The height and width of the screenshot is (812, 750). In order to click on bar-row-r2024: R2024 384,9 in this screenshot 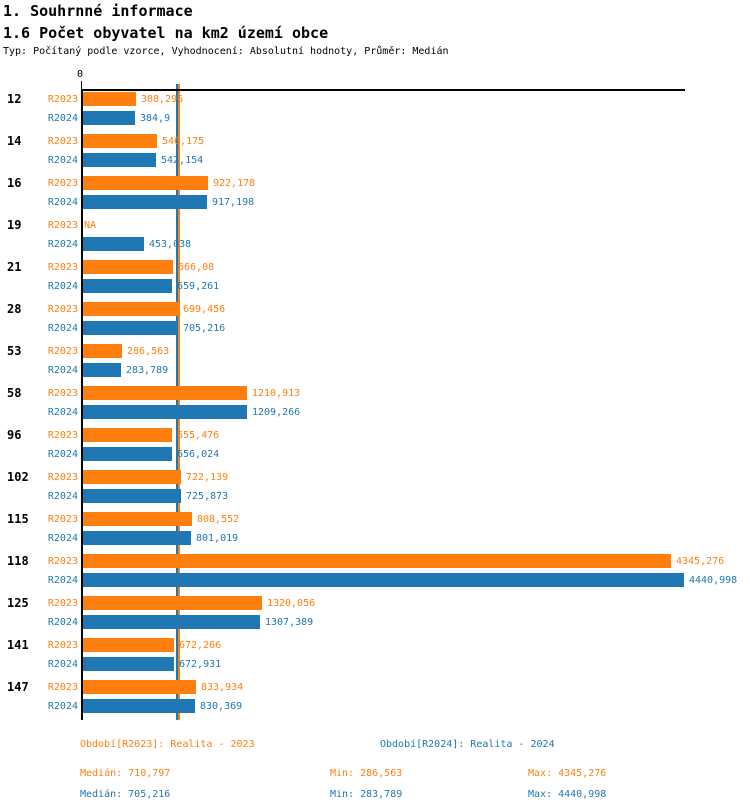, I will do `click(375, 118)`.